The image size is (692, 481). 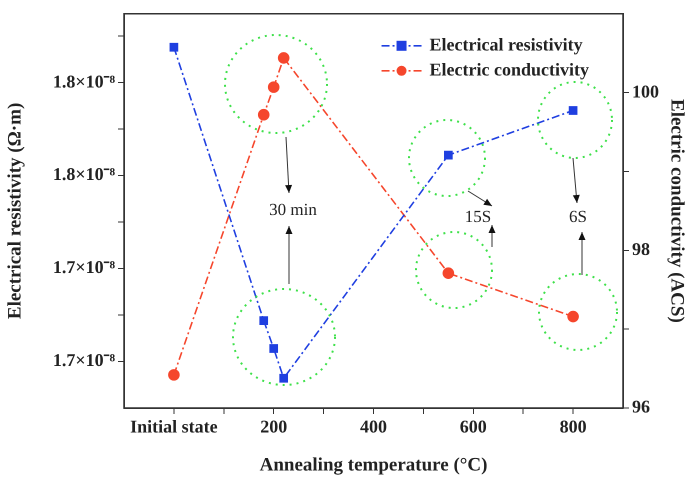 I want to click on x-tick-label: 800, so click(x=573, y=426).